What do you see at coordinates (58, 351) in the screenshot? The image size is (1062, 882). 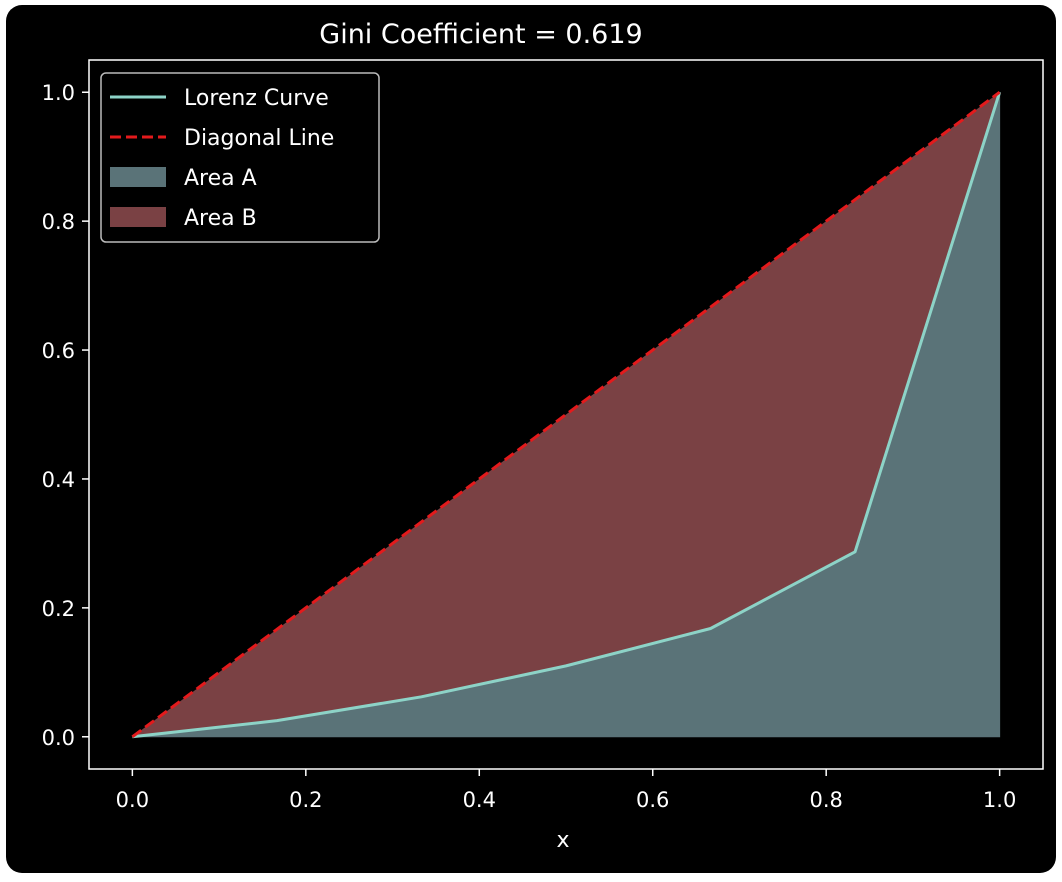 I see `y-tick-label: 0.6` at bounding box center [58, 351].